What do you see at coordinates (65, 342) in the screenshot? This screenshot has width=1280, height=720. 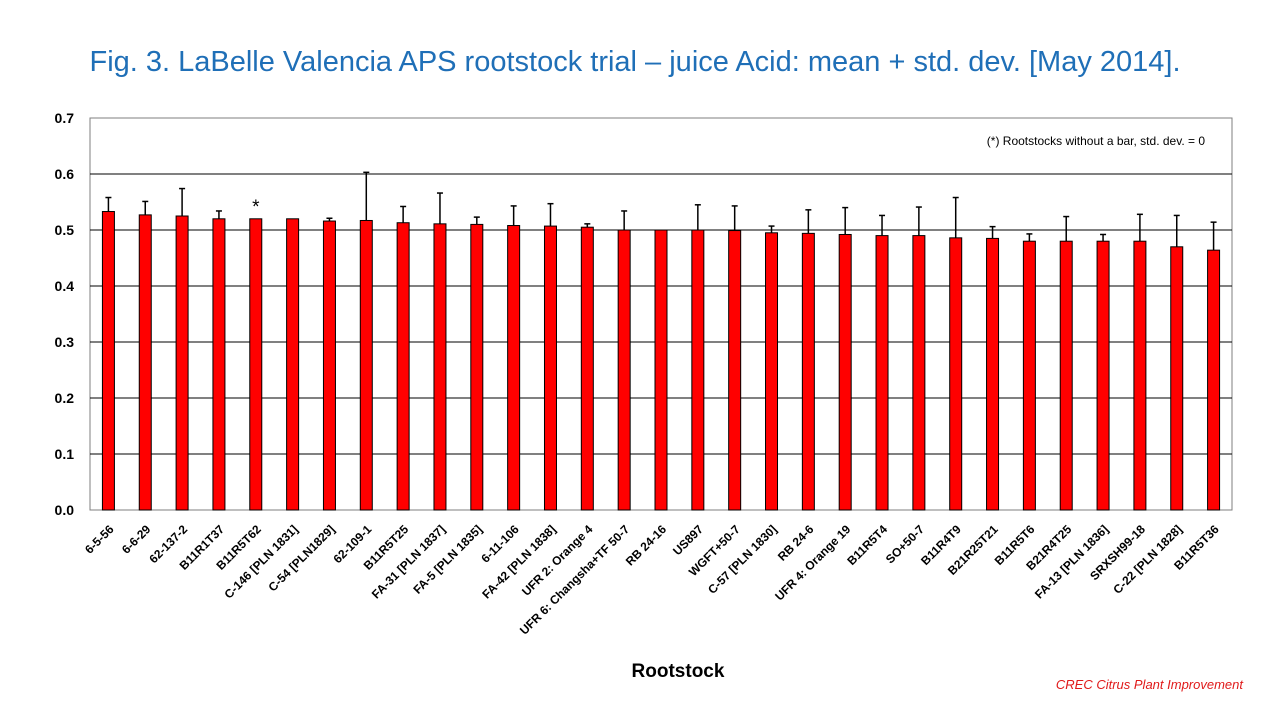 I see `y-tick-label: 0.3` at bounding box center [65, 342].